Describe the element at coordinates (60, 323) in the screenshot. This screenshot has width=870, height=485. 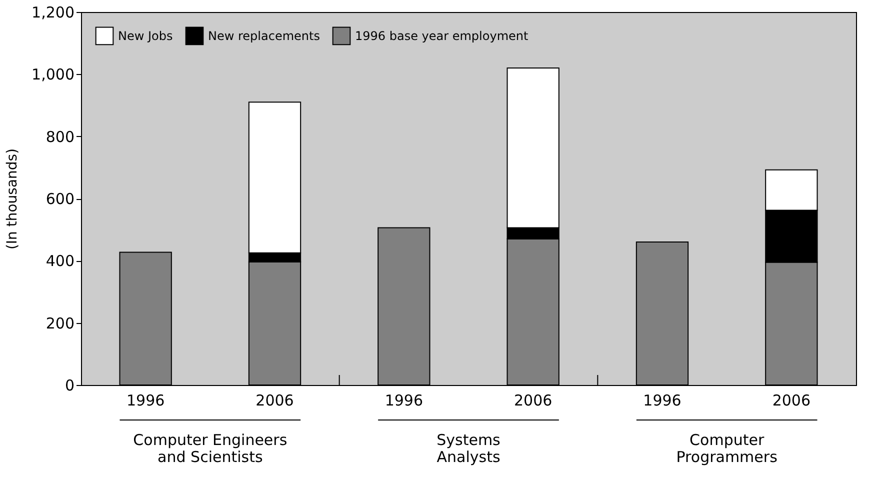
I see `y-tick-label: 200` at that location.